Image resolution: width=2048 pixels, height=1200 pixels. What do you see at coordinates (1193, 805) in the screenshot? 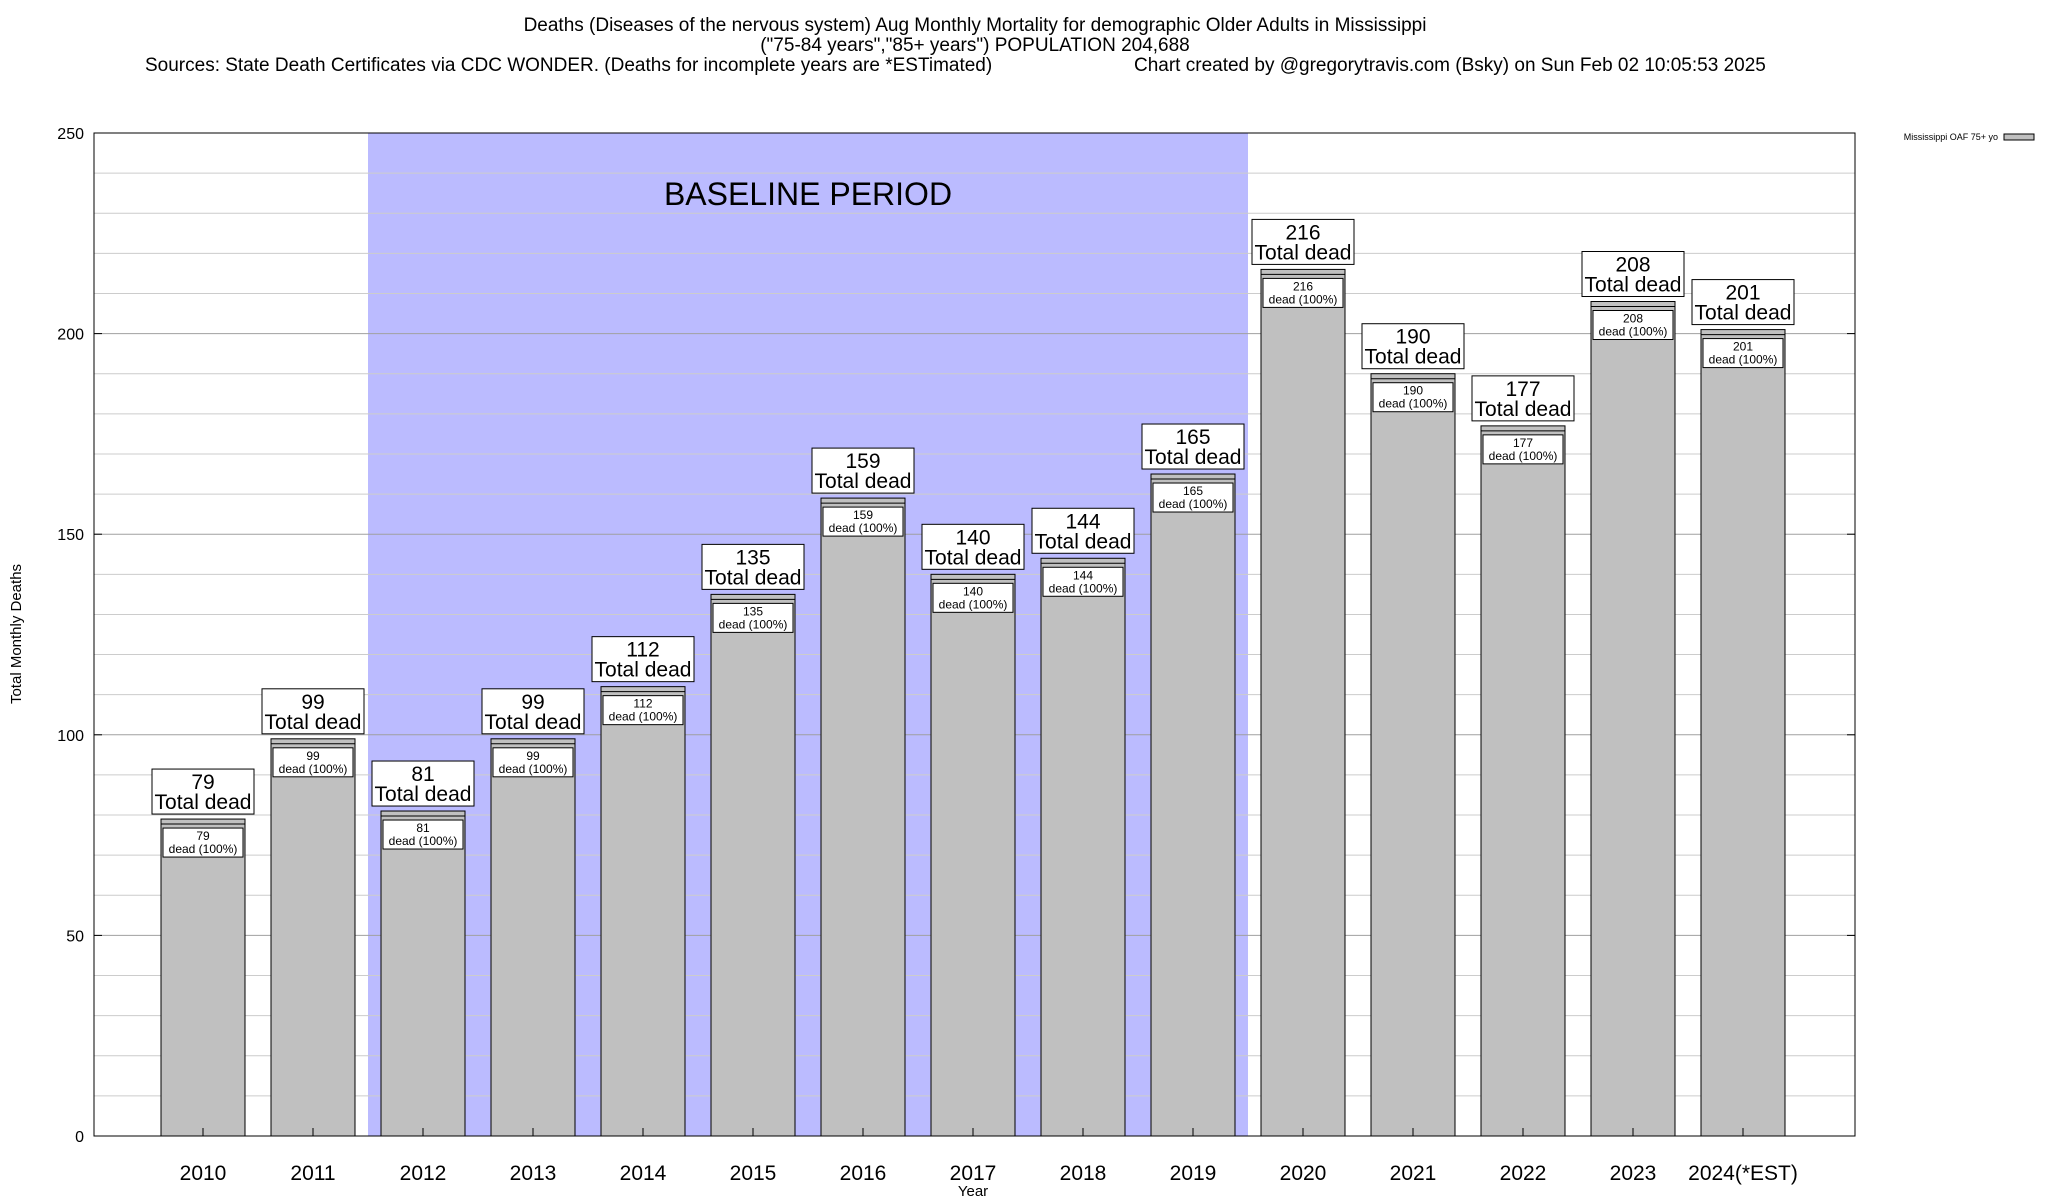
I see `bar-2019` at bounding box center [1193, 805].